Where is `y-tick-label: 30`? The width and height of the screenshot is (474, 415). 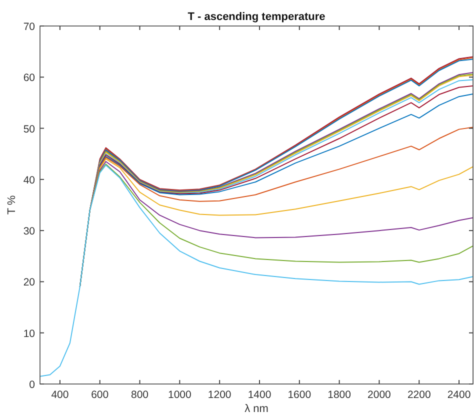
y-tick-label: 30 is located at coordinates (29, 232).